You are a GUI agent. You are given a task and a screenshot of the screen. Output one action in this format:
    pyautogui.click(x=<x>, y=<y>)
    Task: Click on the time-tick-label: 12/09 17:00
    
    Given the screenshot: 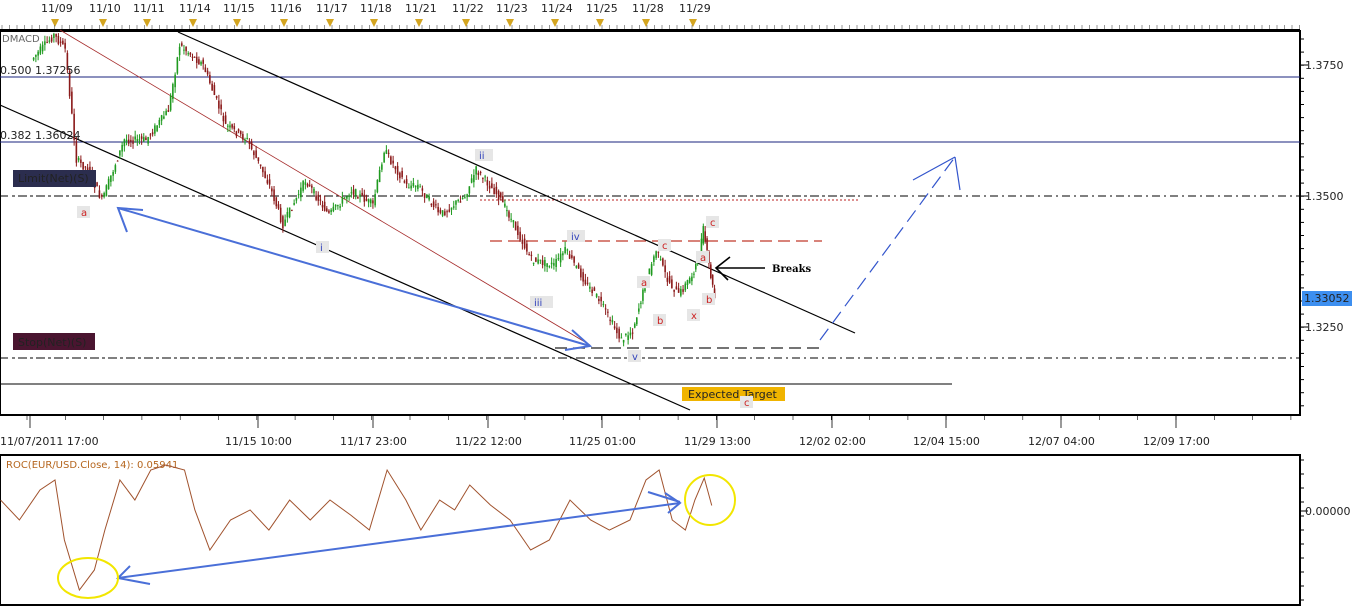 What is the action you would take?
    pyautogui.click(x=1176, y=441)
    